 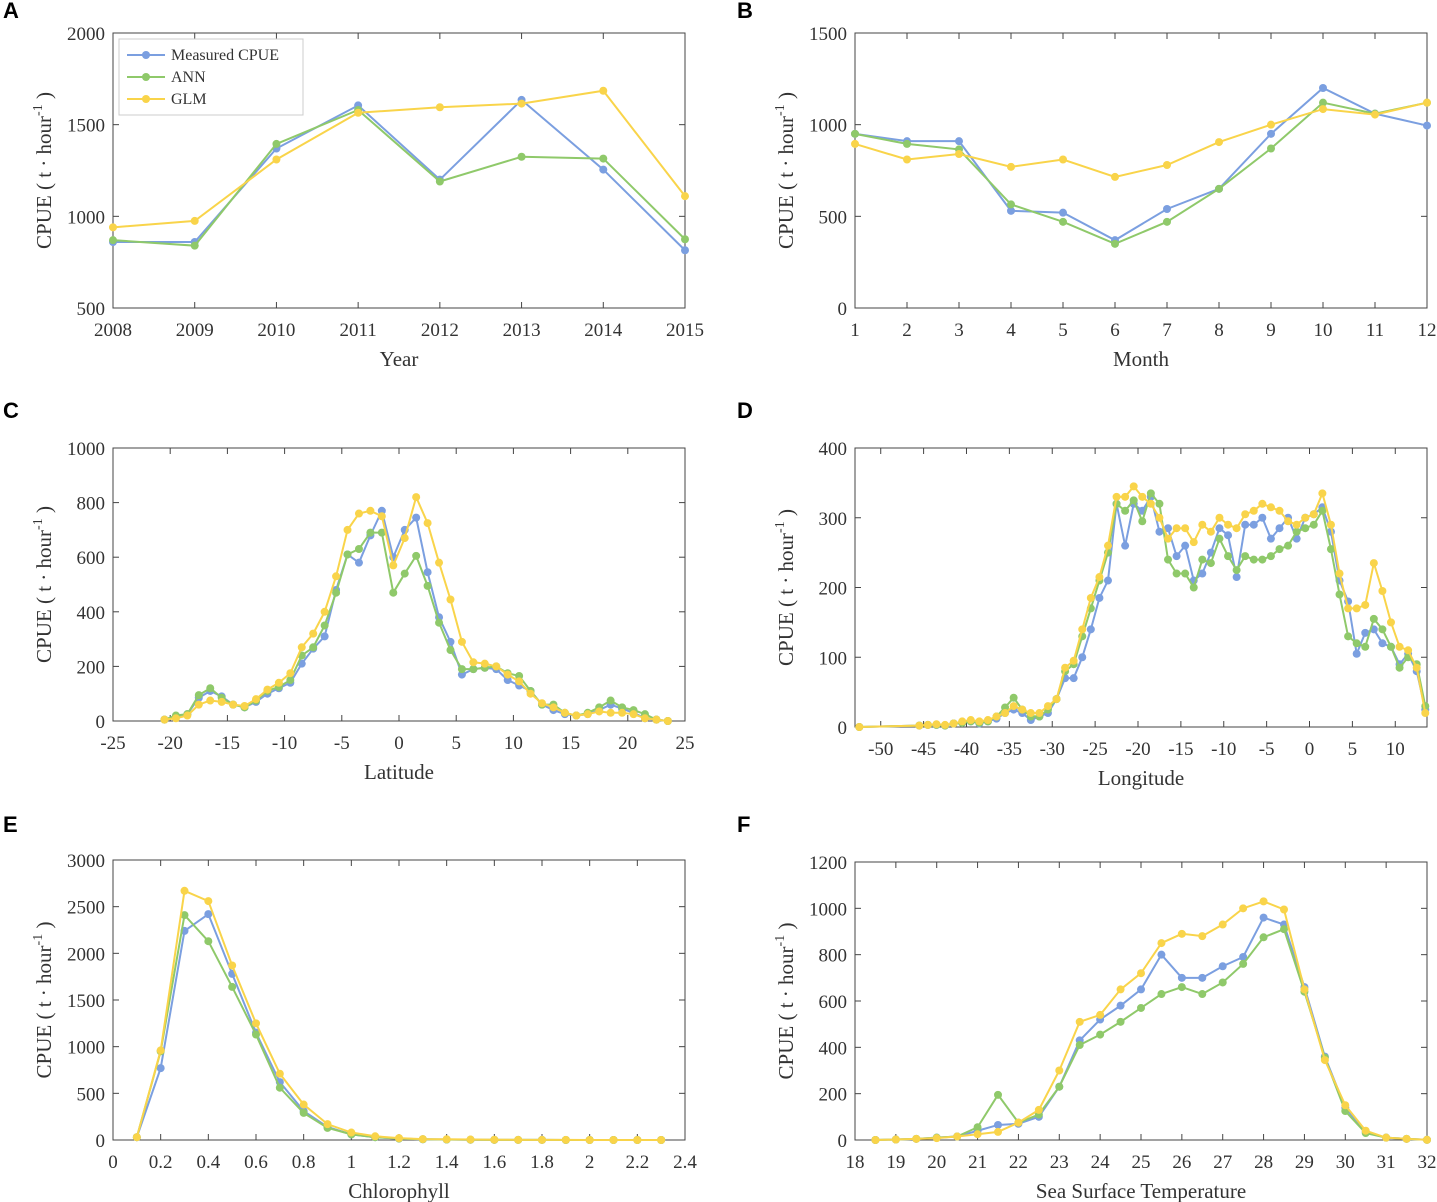 I want to click on x-axis-label: Chlorophyll, so click(x=399, y=1190).